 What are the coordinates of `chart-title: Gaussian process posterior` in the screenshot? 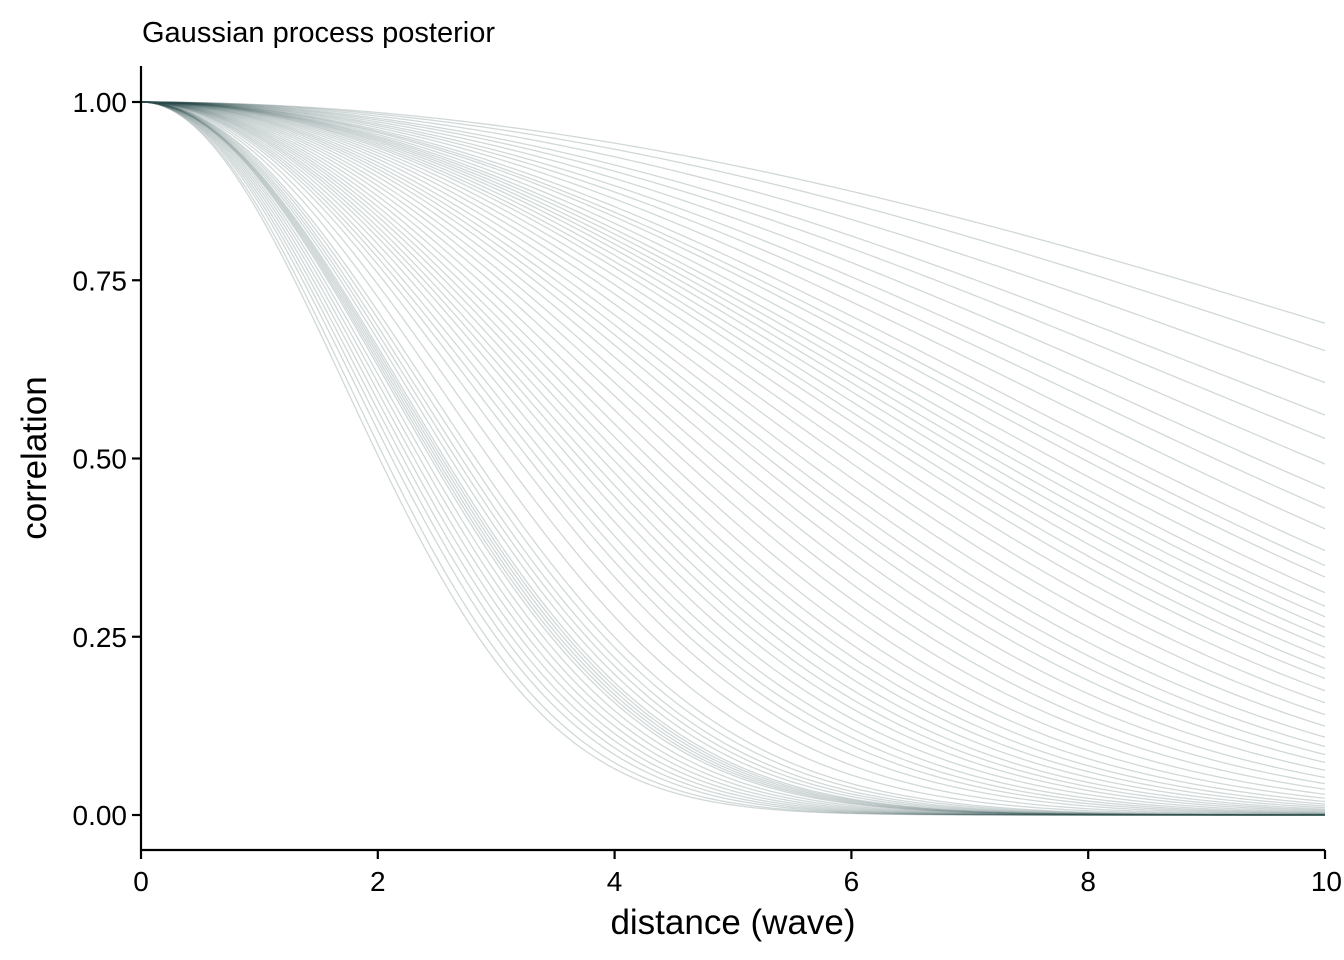 It's located at (318, 33).